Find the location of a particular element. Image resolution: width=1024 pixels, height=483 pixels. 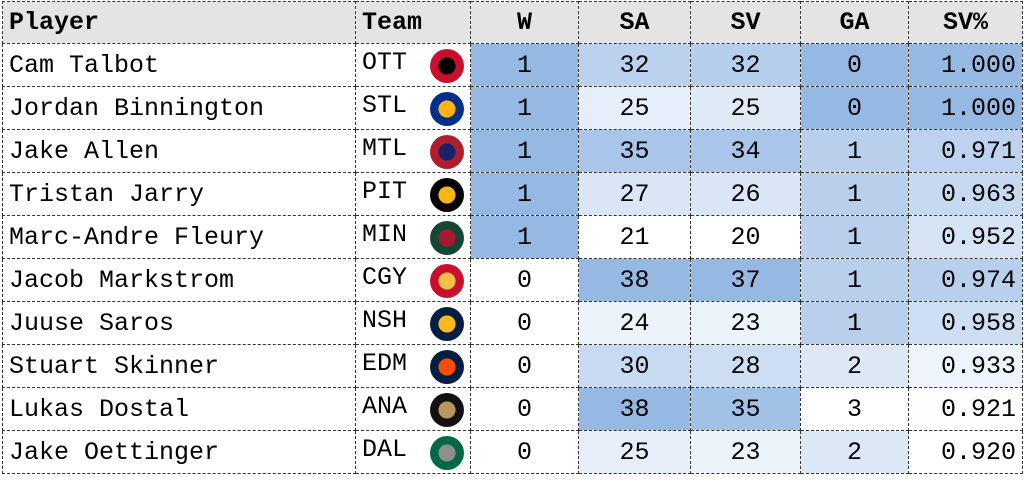

cell-text: 21 is located at coordinates (634, 237).